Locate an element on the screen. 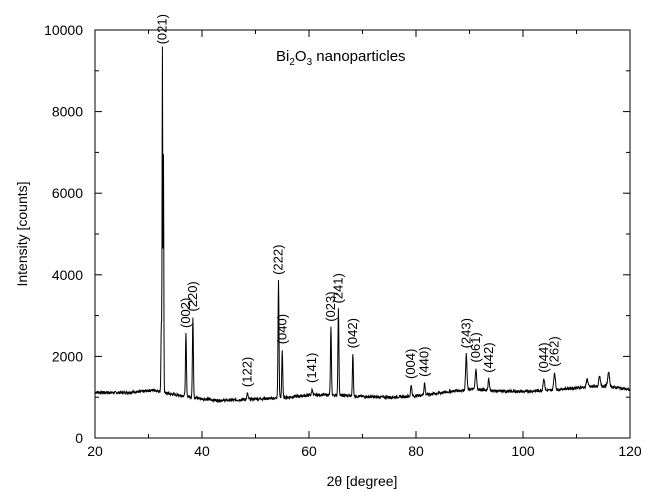  y-tick-label: 0 is located at coordinates (79, 438).